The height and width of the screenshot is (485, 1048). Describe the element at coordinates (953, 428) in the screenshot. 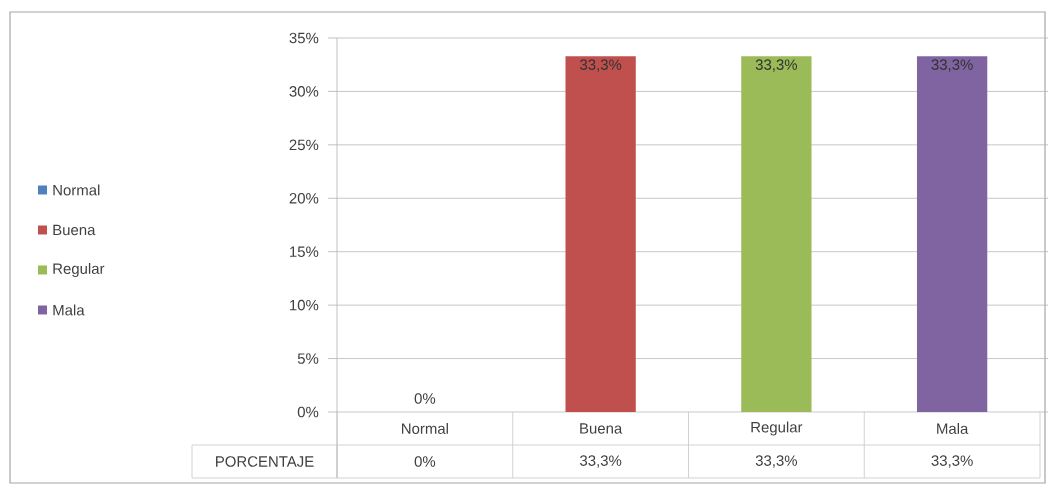

I see `x-tick-label: Mala` at that location.